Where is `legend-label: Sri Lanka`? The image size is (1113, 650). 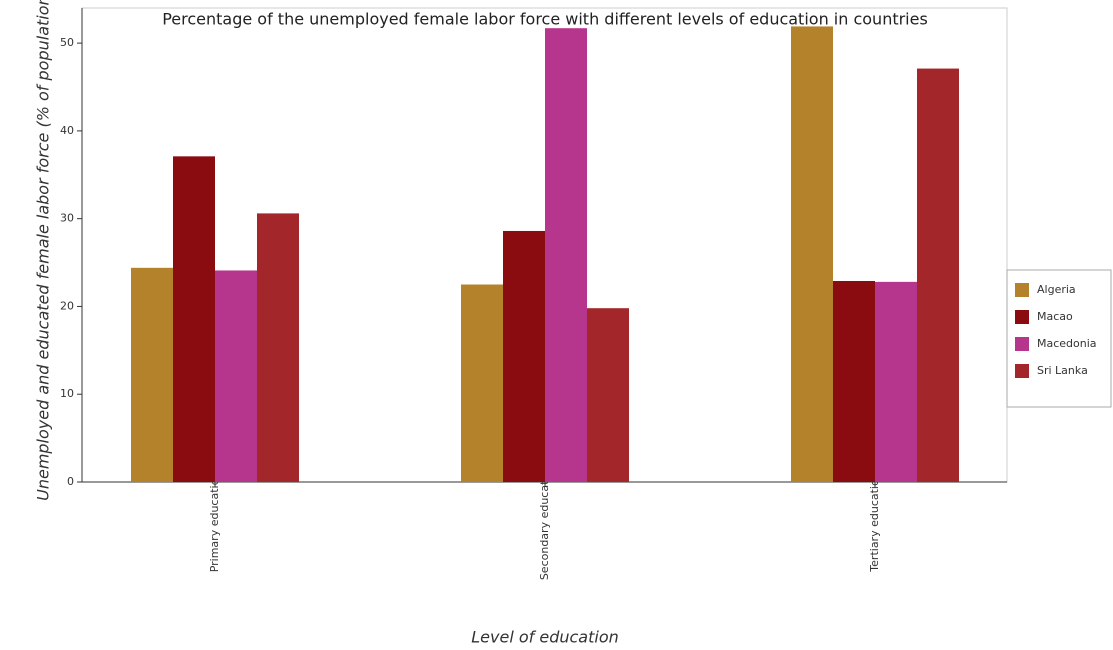 legend-label: Sri Lanka is located at coordinates (1062, 370).